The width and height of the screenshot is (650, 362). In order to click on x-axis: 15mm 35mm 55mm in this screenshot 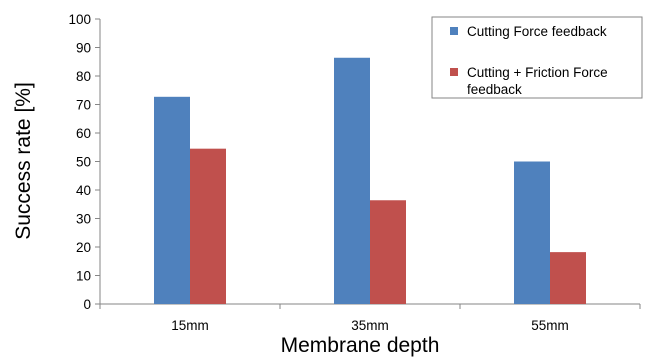, I will do `click(370, 318)`.